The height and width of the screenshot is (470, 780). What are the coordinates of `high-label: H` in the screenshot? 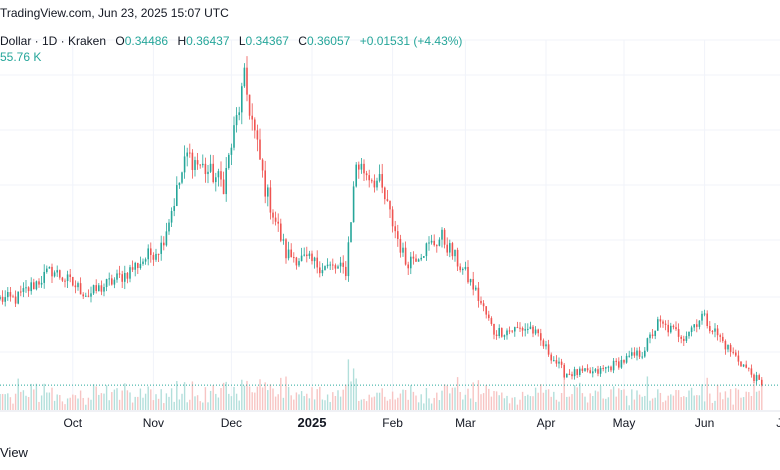 It's located at (182, 41).